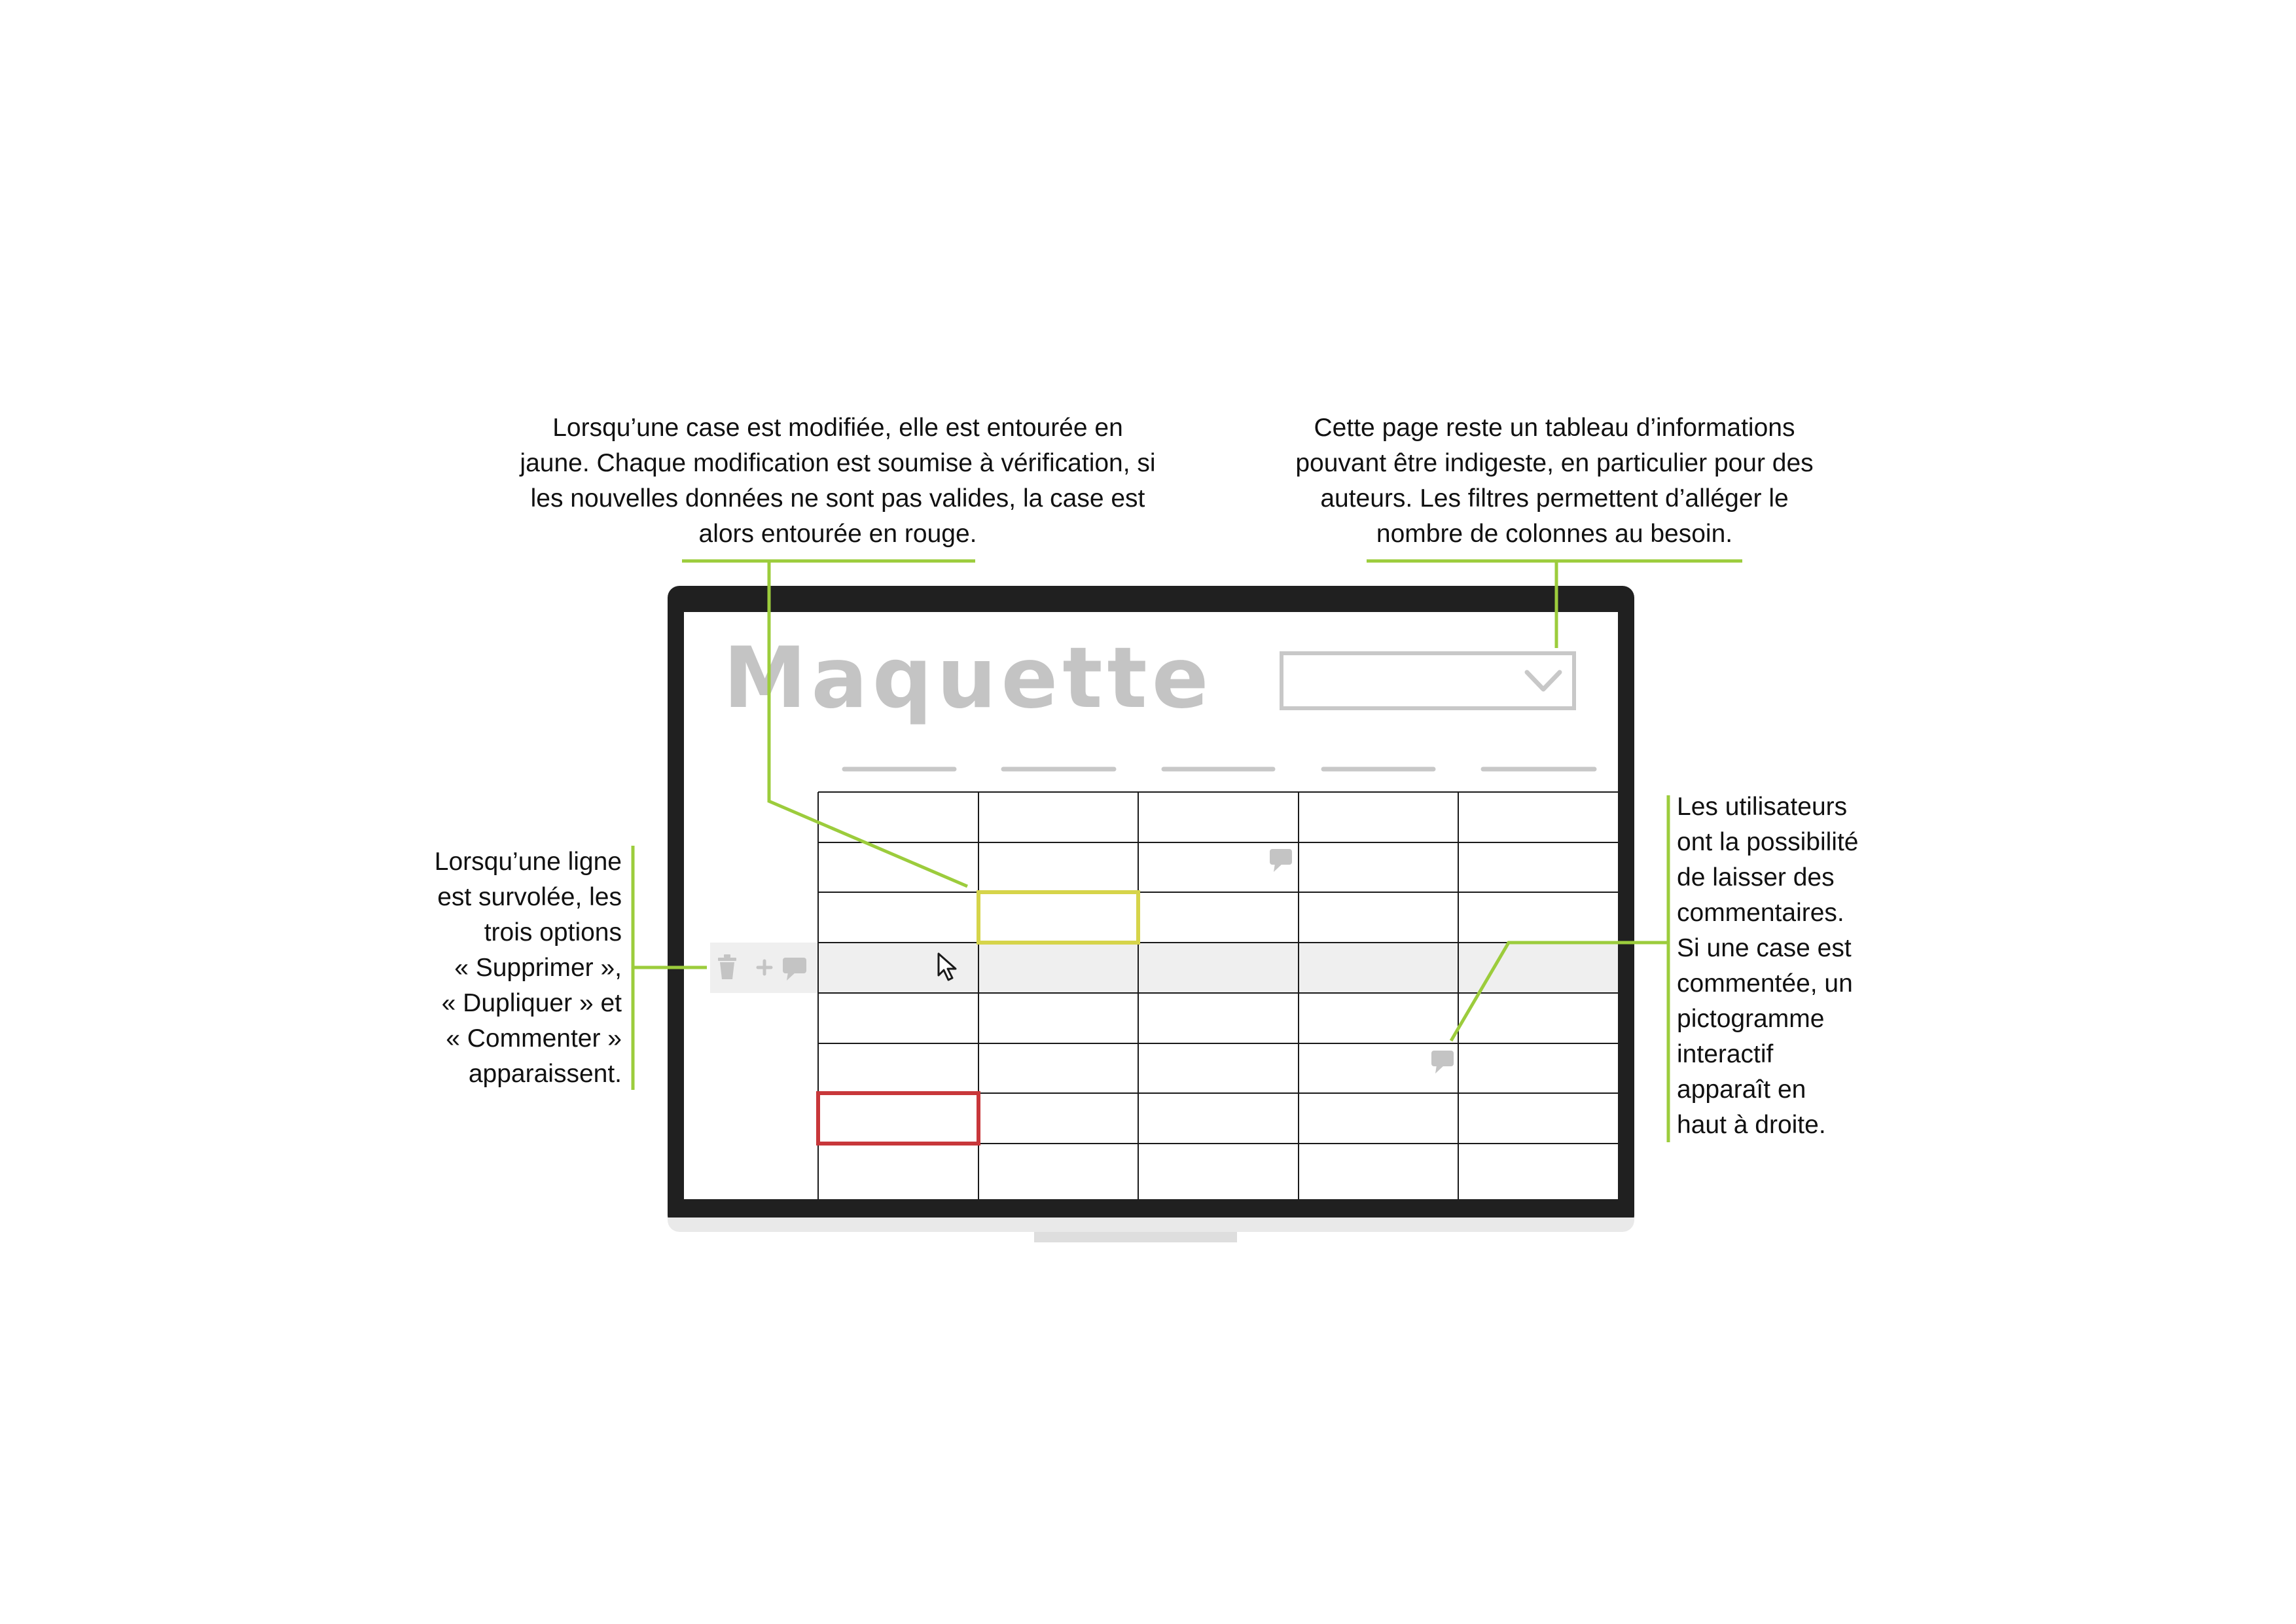 Image resolution: width=2296 pixels, height=1624 pixels. I want to click on annotation-line: est survolée, les, so click(529, 897).